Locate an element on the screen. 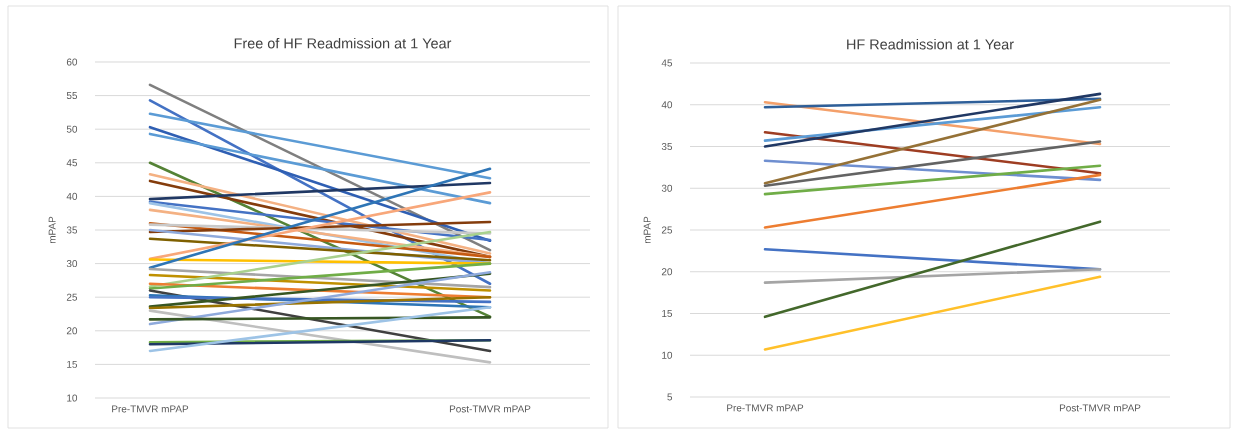 Image resolution: width=1236 pixels, height=436 pixels. y-tick-label: 60 is located at coordinates (72, 62).